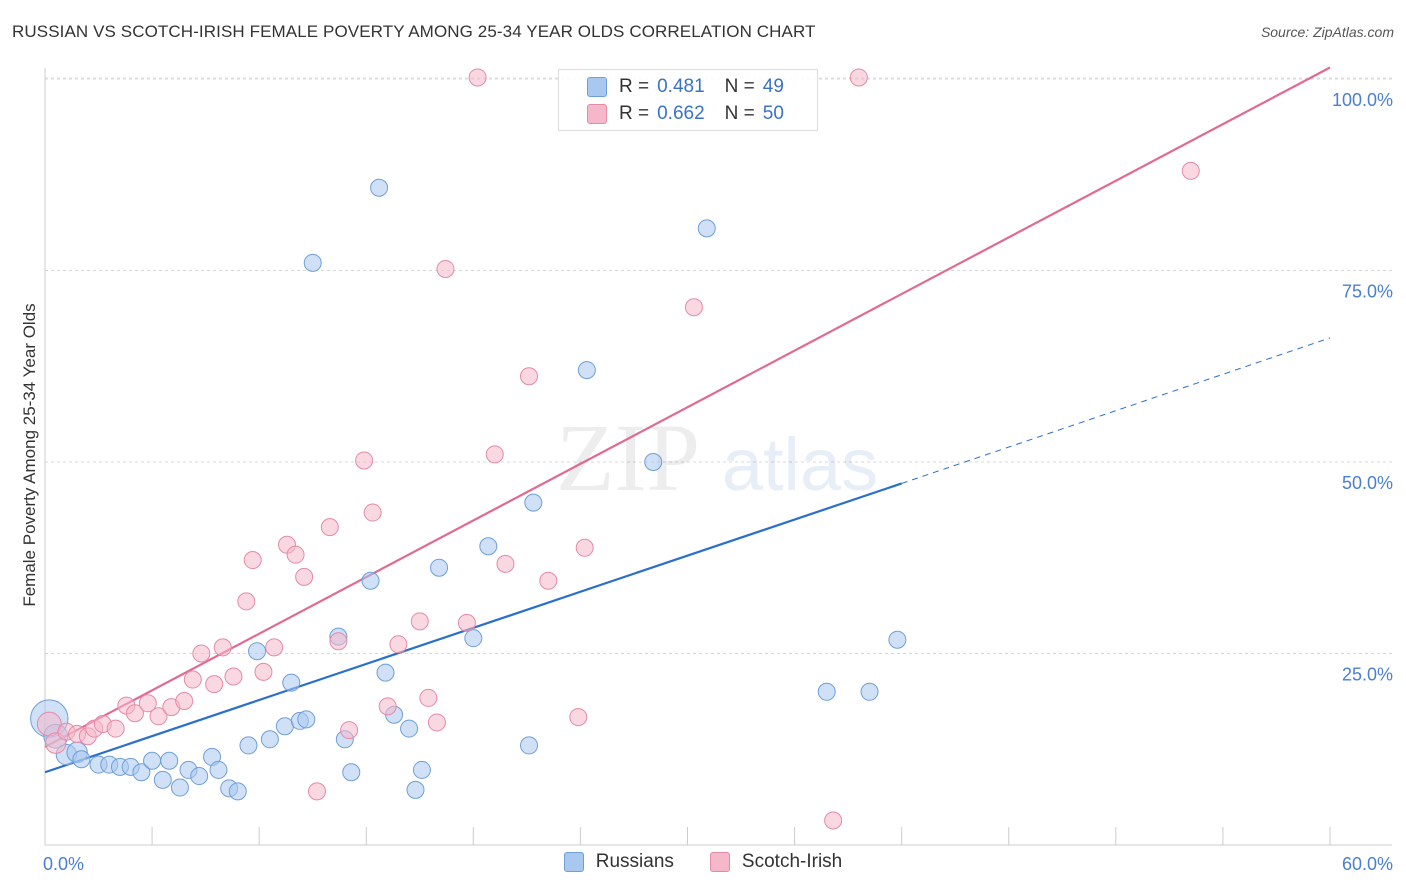  What do you see at coordinates (1367, 864) in the screenshot?
I see `x-tick-label-max: 60.0%` at bounding box center [1367, 864].